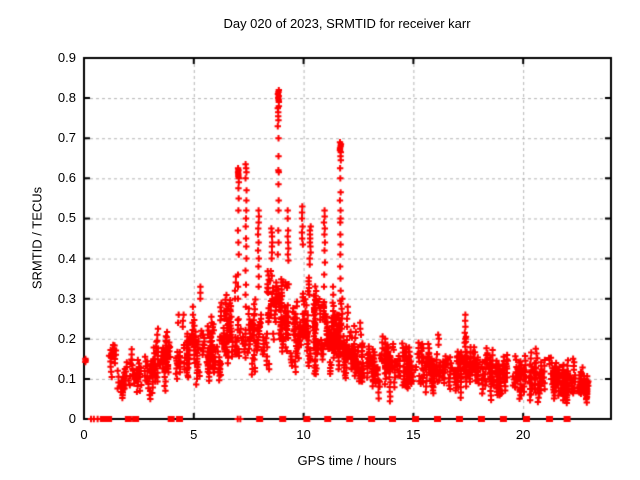 This screenshot has height=480, width=640. Describe the element at coordinates (66, 178) in the screenshot. I see `y-tick-label: 0.6` at that location.